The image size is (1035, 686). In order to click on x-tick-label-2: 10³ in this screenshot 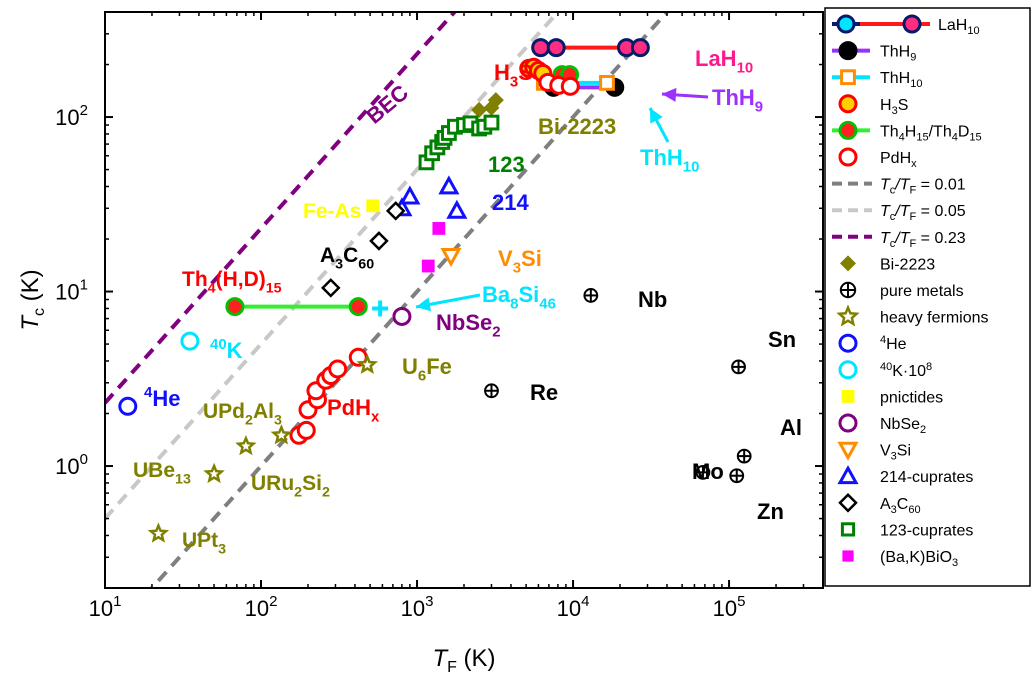, I will do `click(417, 607)`.